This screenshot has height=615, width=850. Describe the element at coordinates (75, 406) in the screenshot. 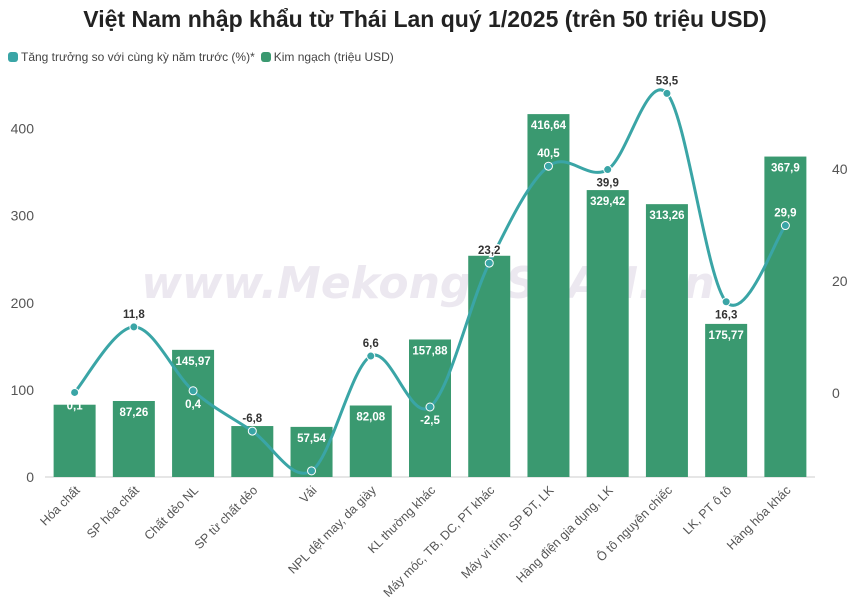

I see `line-data-label: 0,1` at that location.